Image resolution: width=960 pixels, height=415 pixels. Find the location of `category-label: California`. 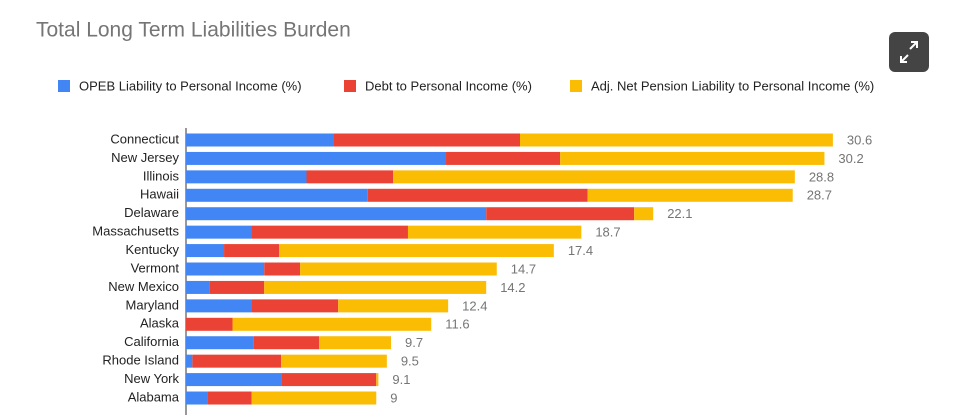

category-label: California is located at coordinates (152, 341).